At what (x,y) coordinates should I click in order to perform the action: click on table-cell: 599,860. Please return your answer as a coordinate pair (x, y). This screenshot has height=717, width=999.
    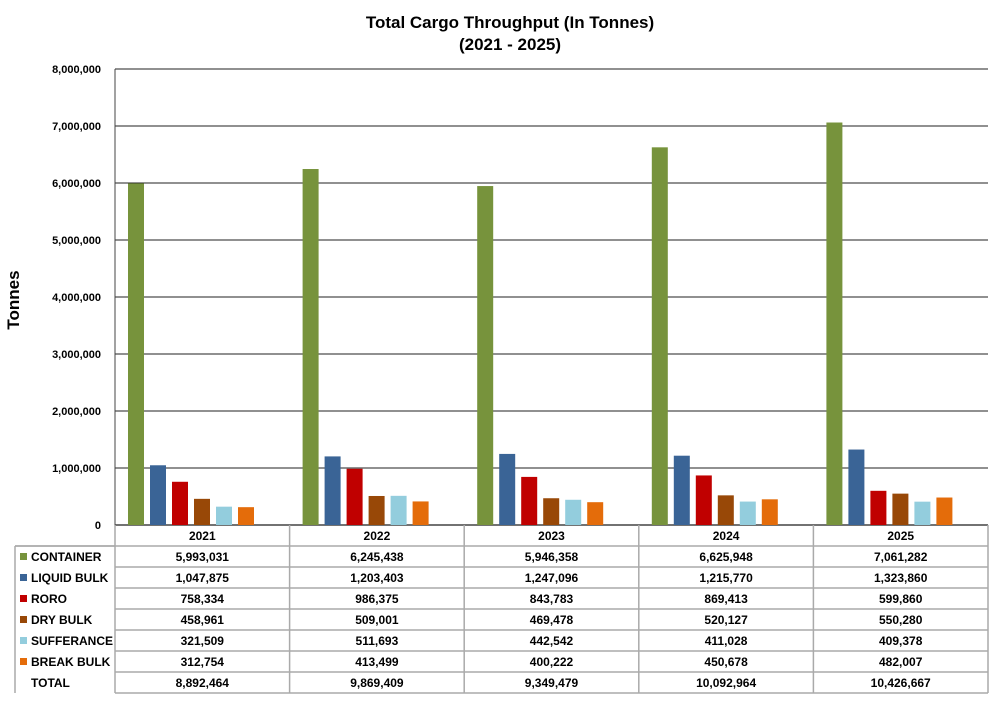
    Looking at the image, I should click on (901, 599).